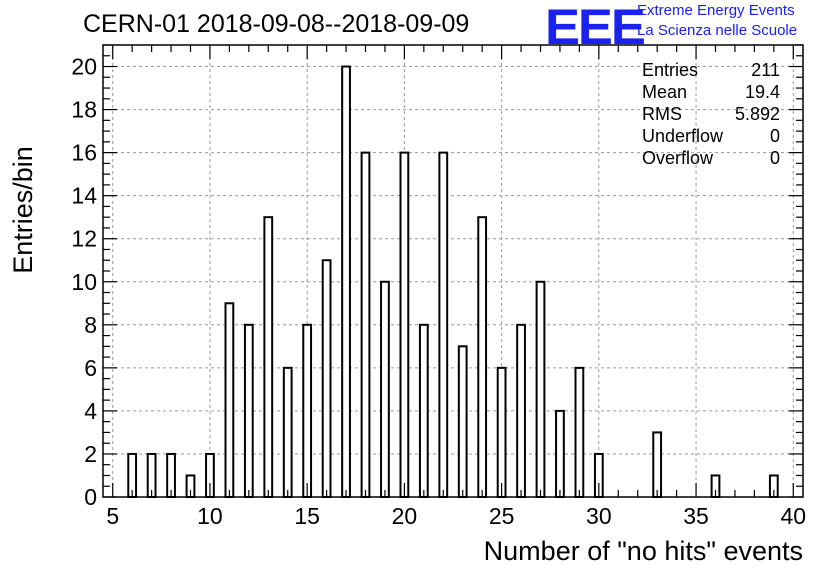 Image resolution: width=836 pixels, height=572 pixels. Describe the element at coordinates (502, 516) in the screenshot. I see `x-tick-label: 25` at that location.